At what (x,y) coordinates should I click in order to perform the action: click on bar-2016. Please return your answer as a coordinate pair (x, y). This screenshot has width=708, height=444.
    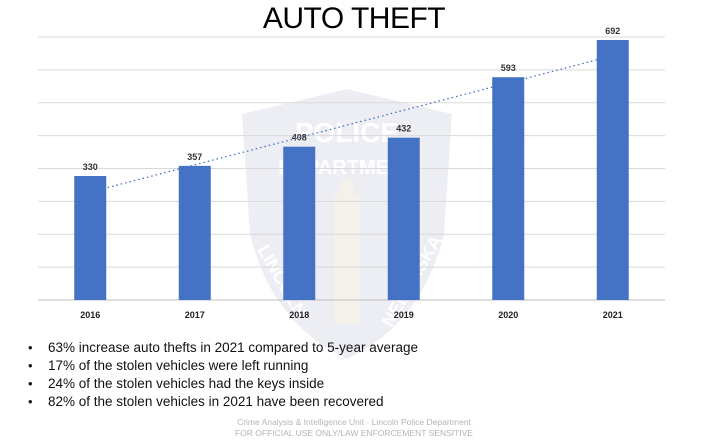
    Looking at the image, I should click on (90, 238).